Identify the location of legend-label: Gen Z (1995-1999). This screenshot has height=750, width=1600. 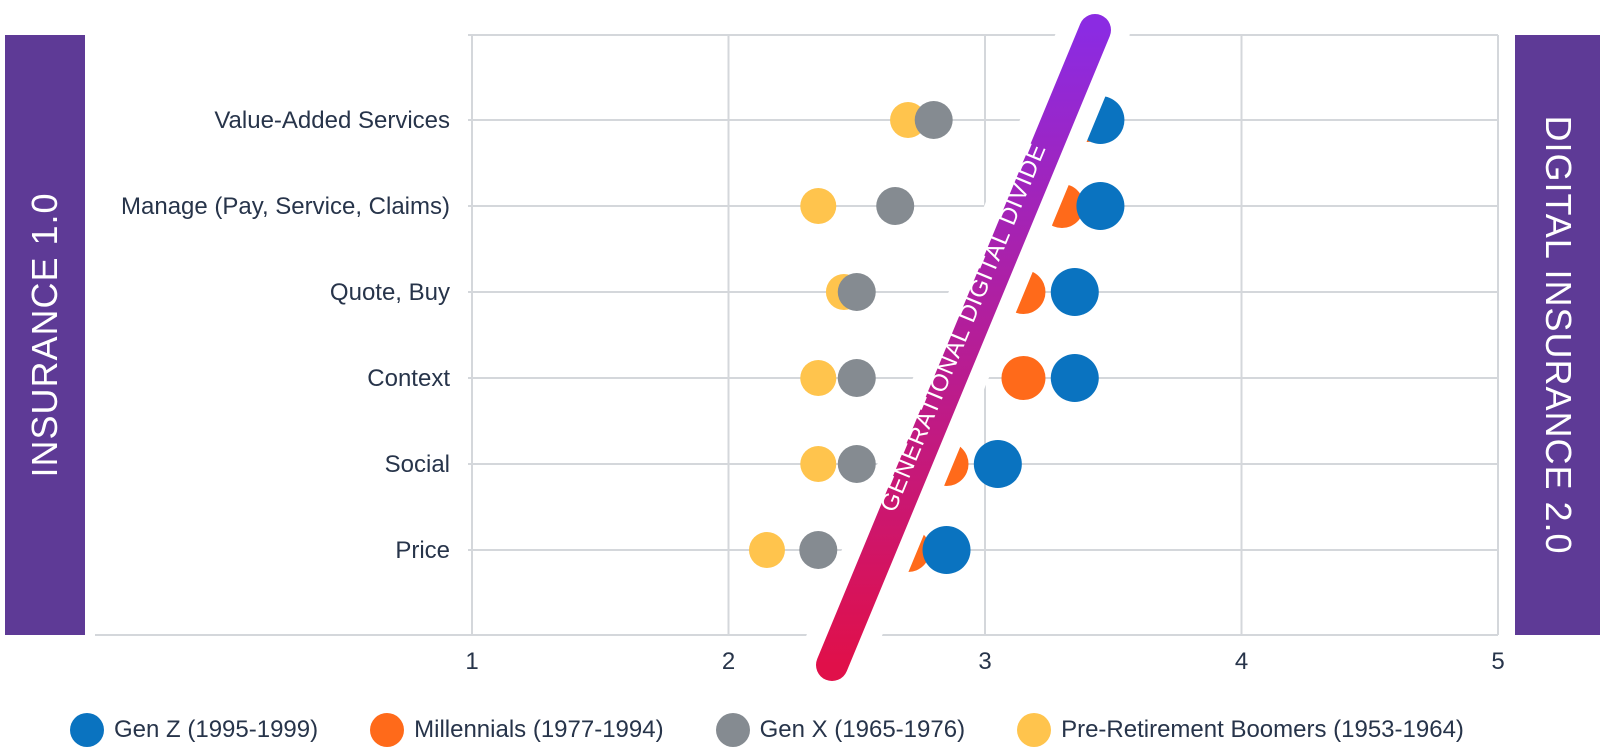
(216, 729).